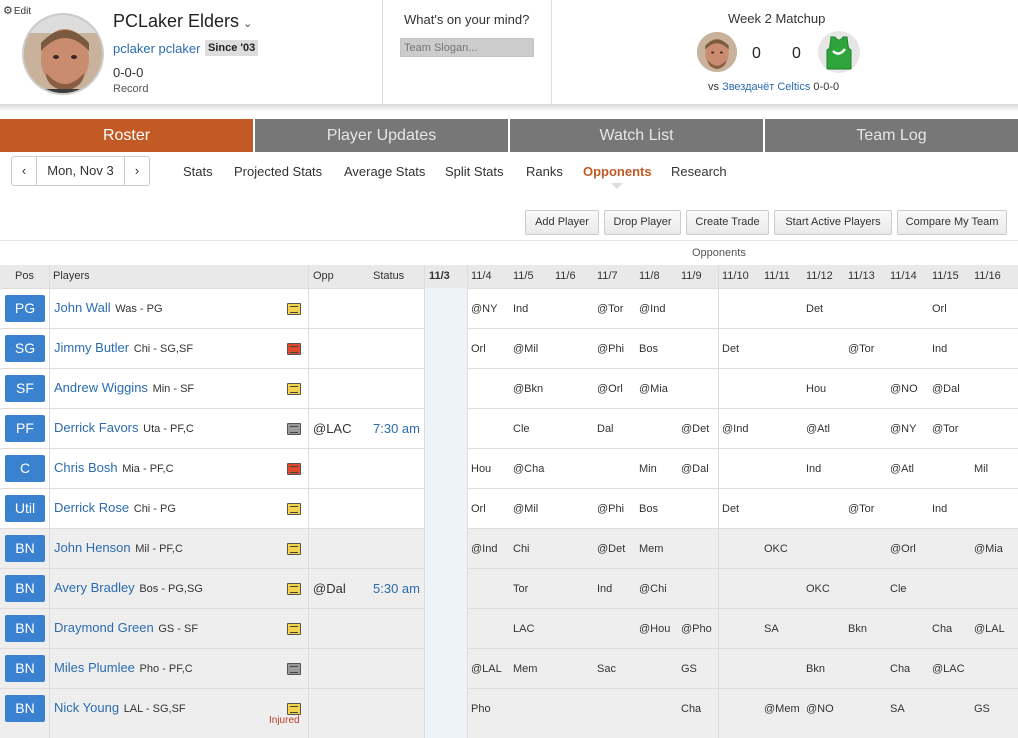  Describe the element at coordinates (86, 467) in the screenshot. I see `player-name-link: Chris Bosh` at that location.